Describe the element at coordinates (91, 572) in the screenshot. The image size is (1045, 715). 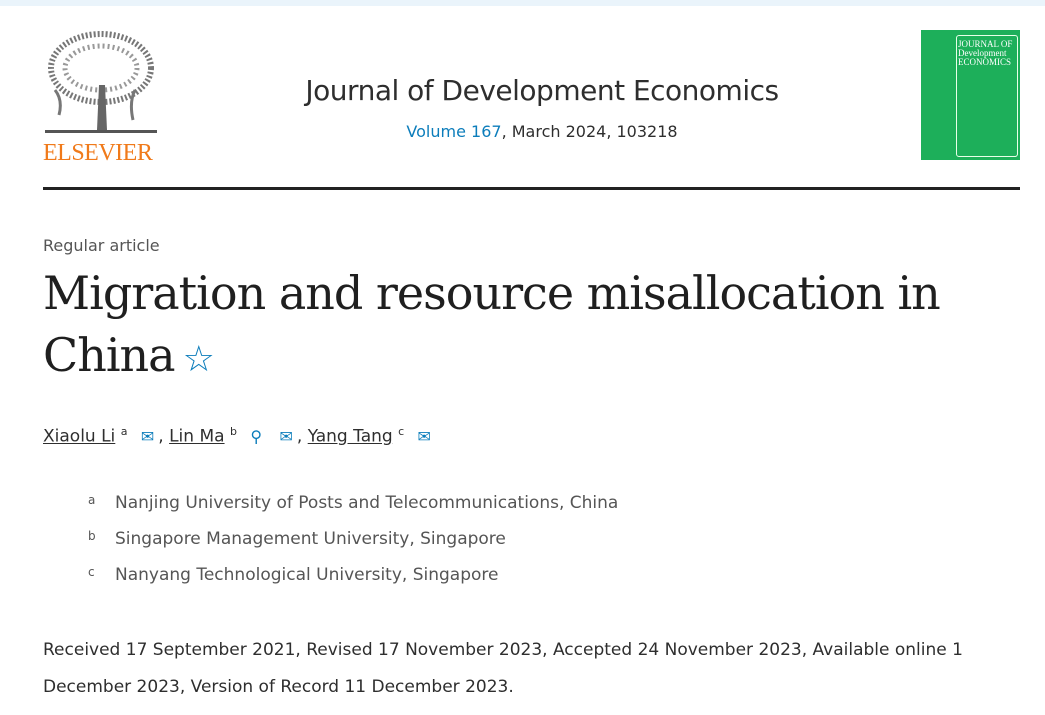
I see `affiliation-sup: c` at that location.